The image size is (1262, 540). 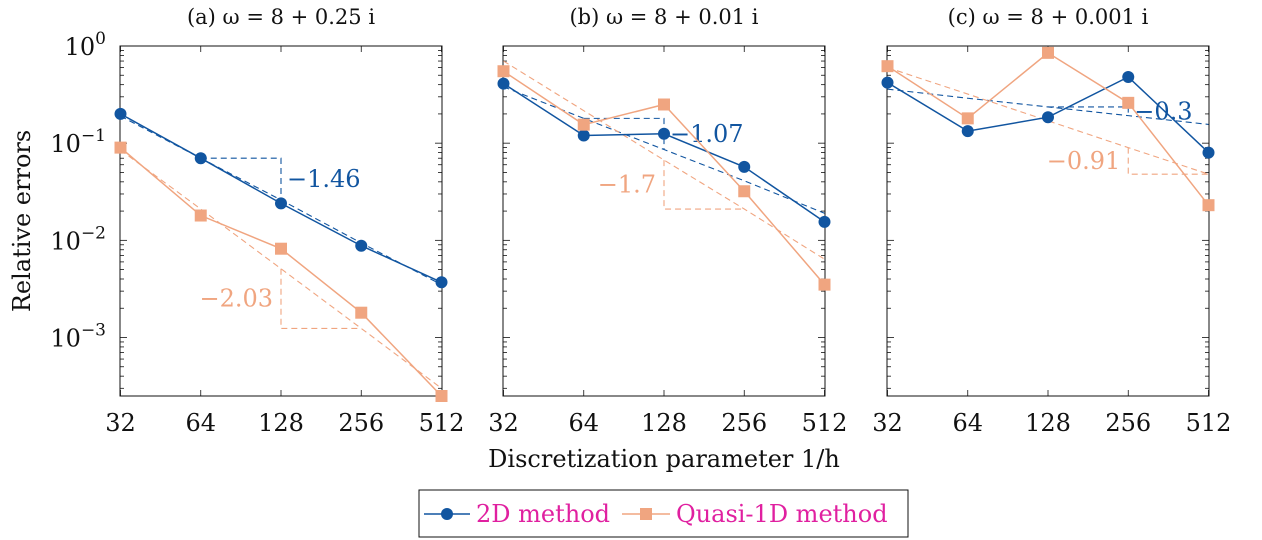 I want to click on y-tick-label: 10⁻¹, so click(x=78, y=142).